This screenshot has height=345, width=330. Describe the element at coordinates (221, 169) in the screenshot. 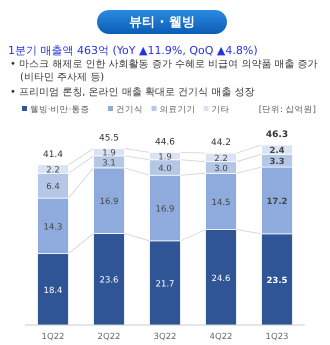

I see `data-label: 3.0` at that location.